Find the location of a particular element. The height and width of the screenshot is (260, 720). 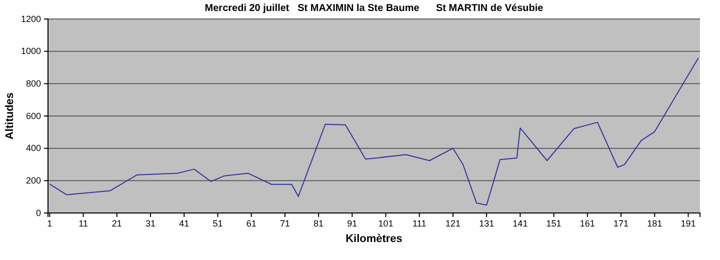

x-tick-label: 151 is located at coordinates (554, 223).